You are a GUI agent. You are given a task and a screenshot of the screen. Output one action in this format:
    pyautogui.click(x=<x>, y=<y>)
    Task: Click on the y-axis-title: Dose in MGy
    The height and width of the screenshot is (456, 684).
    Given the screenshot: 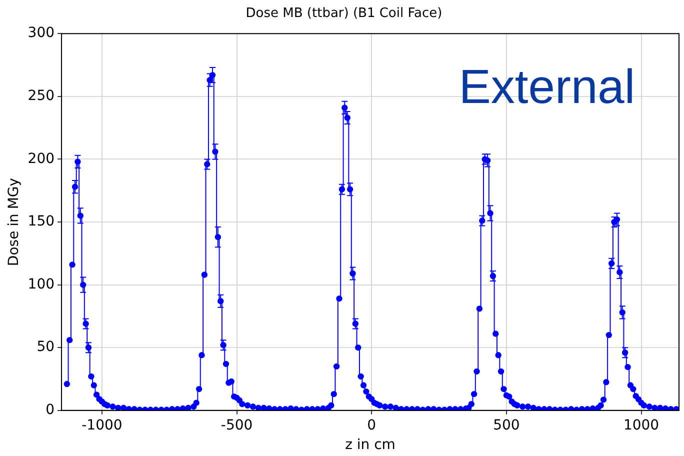 What is the action you would take?
    pyautogui.click(x=14, y=222)
    